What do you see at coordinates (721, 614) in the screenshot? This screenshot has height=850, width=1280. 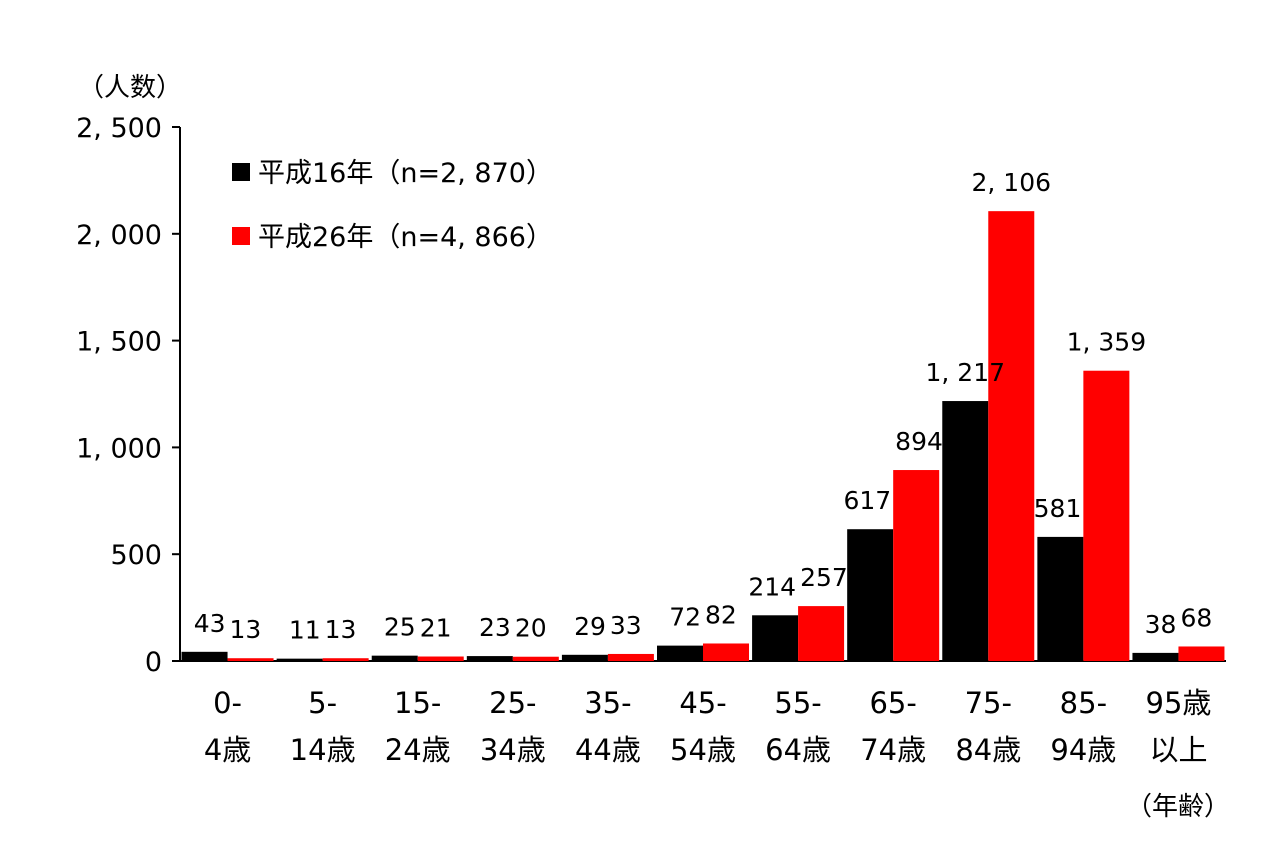 I see `data-label: 82` at bounding box center [721, 614].